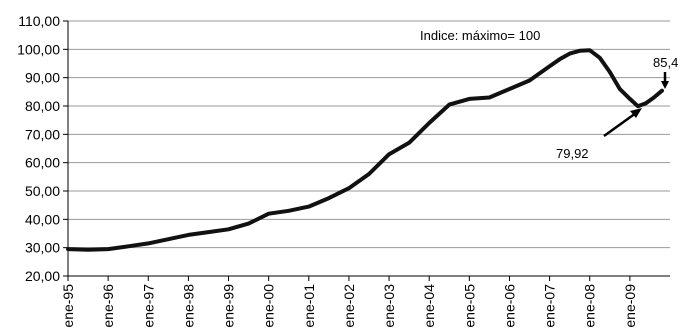 This screenshot has height=335, width=683. I want to click on chart-note: Indice: máximo= 100, so click(480, 35).